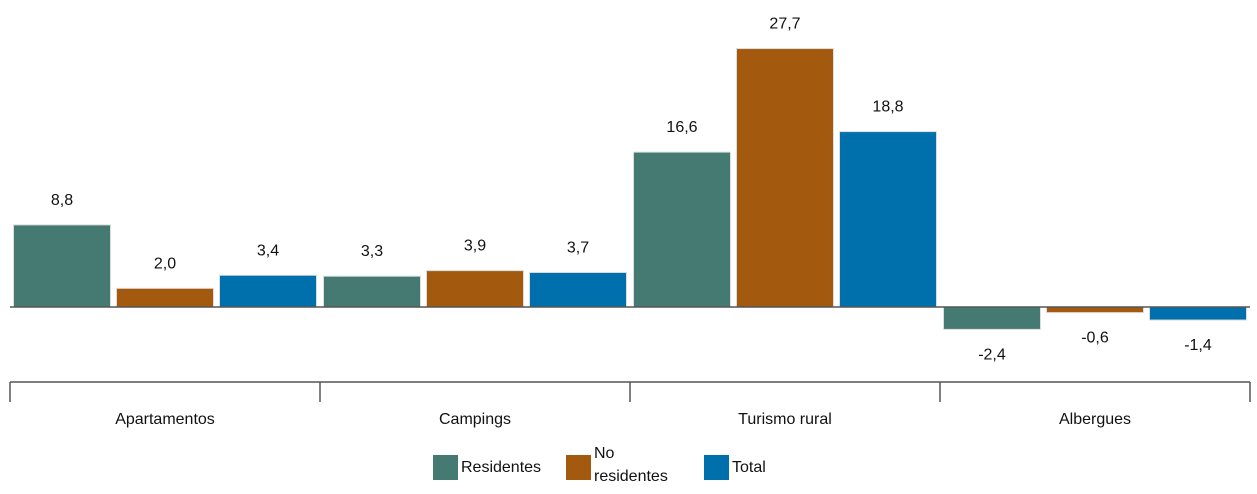 Image resolution: width=1257 pixels, height=494 pixels. Describe the element at coordinates (1095, 419) in the screenshot. I see `category-label-albergues: Albergues` at that location.